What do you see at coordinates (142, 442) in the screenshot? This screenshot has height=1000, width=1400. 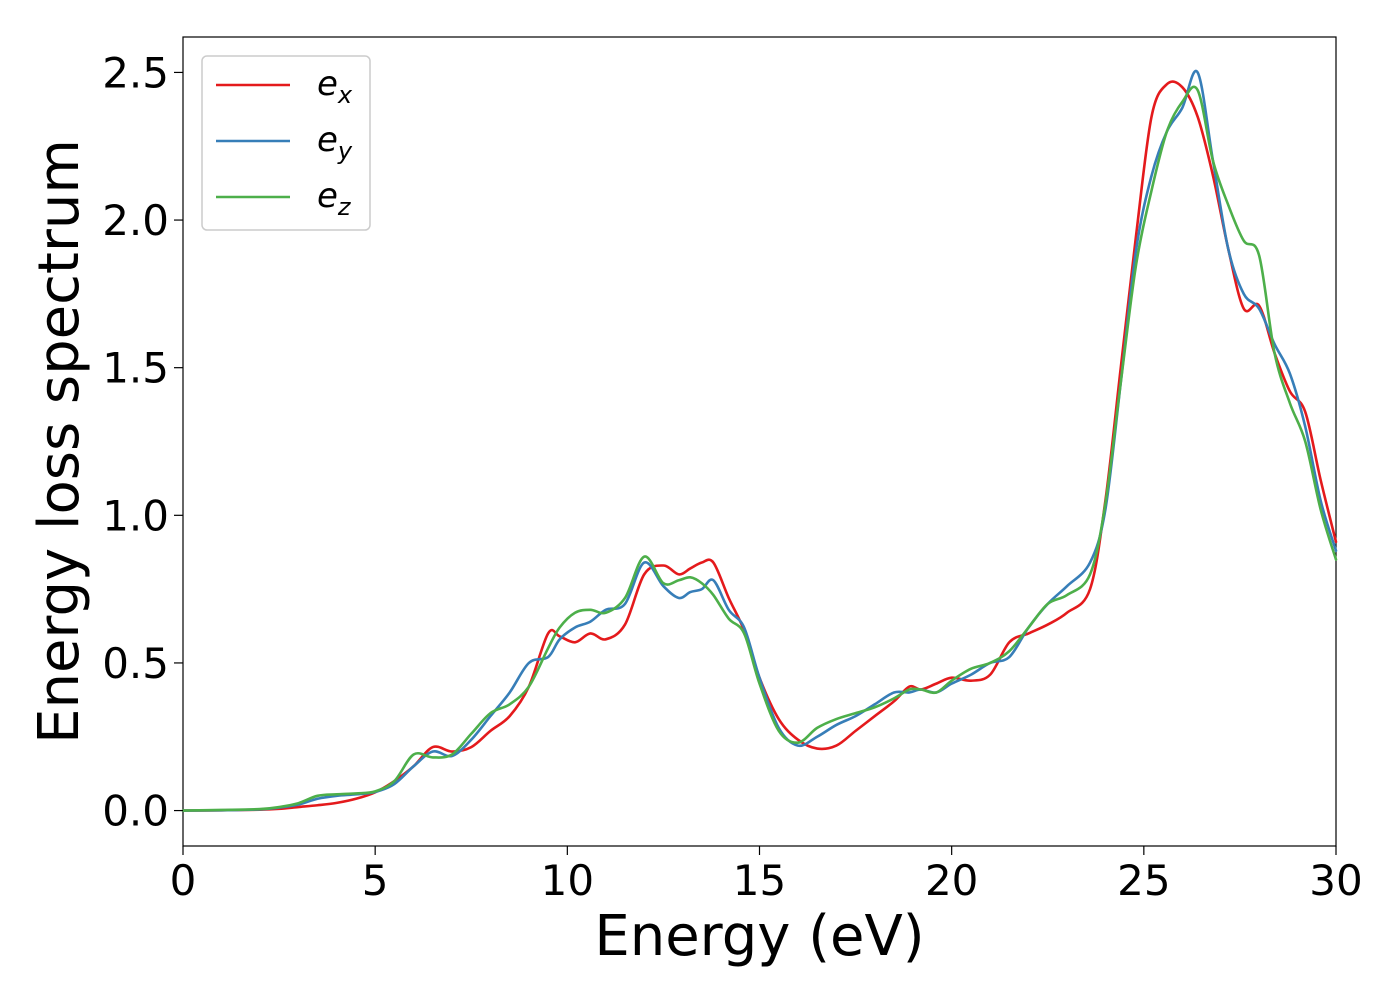 I see `y-axis-ticks: 0.0 0.5 1.0 1.5 2.0 2.5` at bounding box center [142, 442].